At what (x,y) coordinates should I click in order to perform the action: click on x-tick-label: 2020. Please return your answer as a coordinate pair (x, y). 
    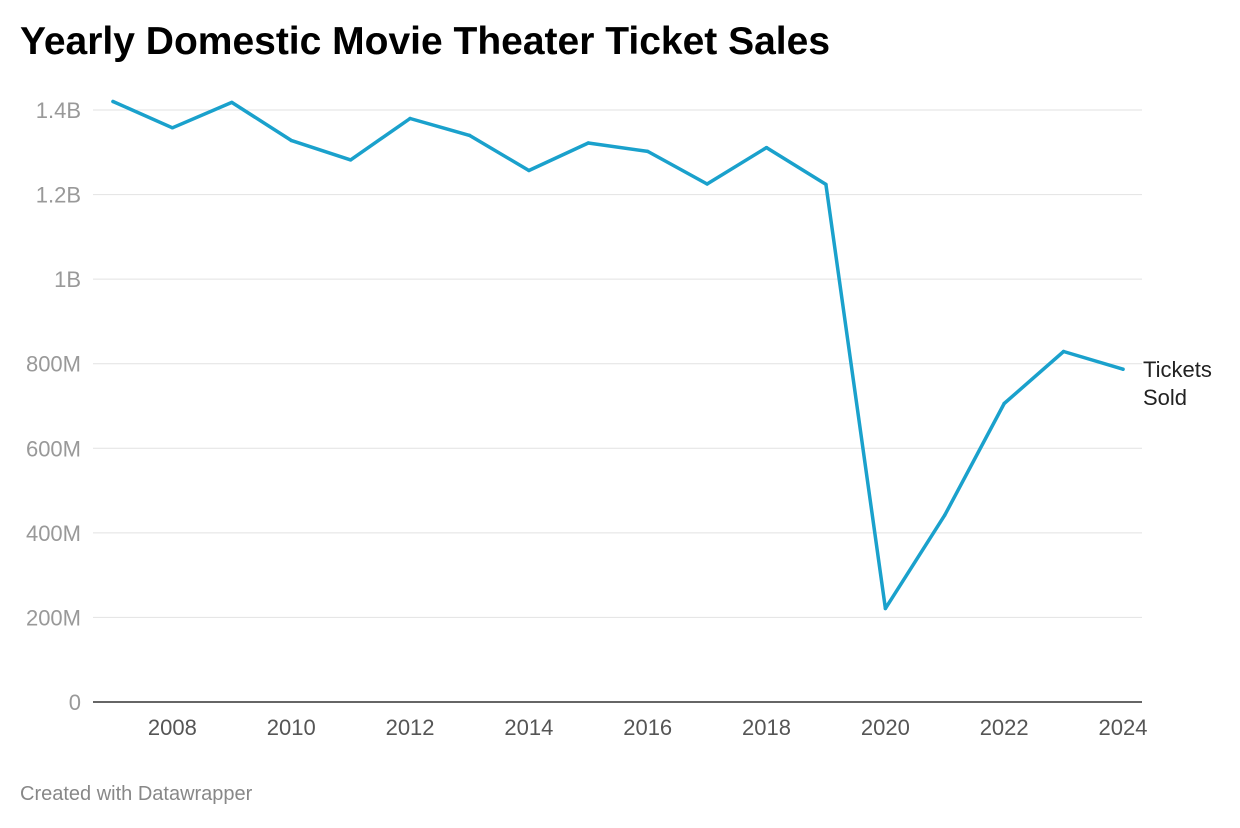
    Looking at the image, I should click on (885, 727).